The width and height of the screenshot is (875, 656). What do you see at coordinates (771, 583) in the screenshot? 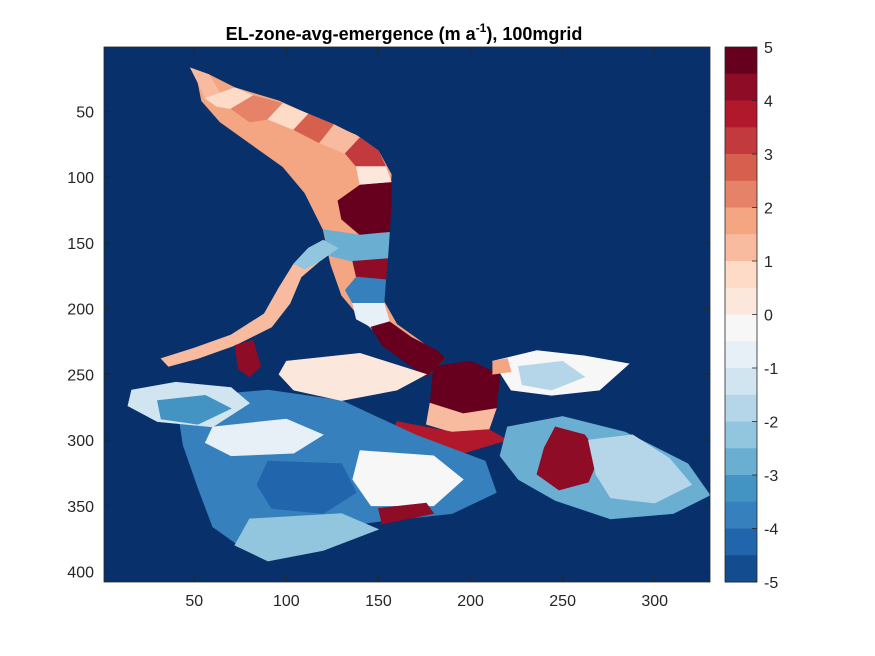
I see `colorbar-tick-label: -5` at bounding box center [771, 583].